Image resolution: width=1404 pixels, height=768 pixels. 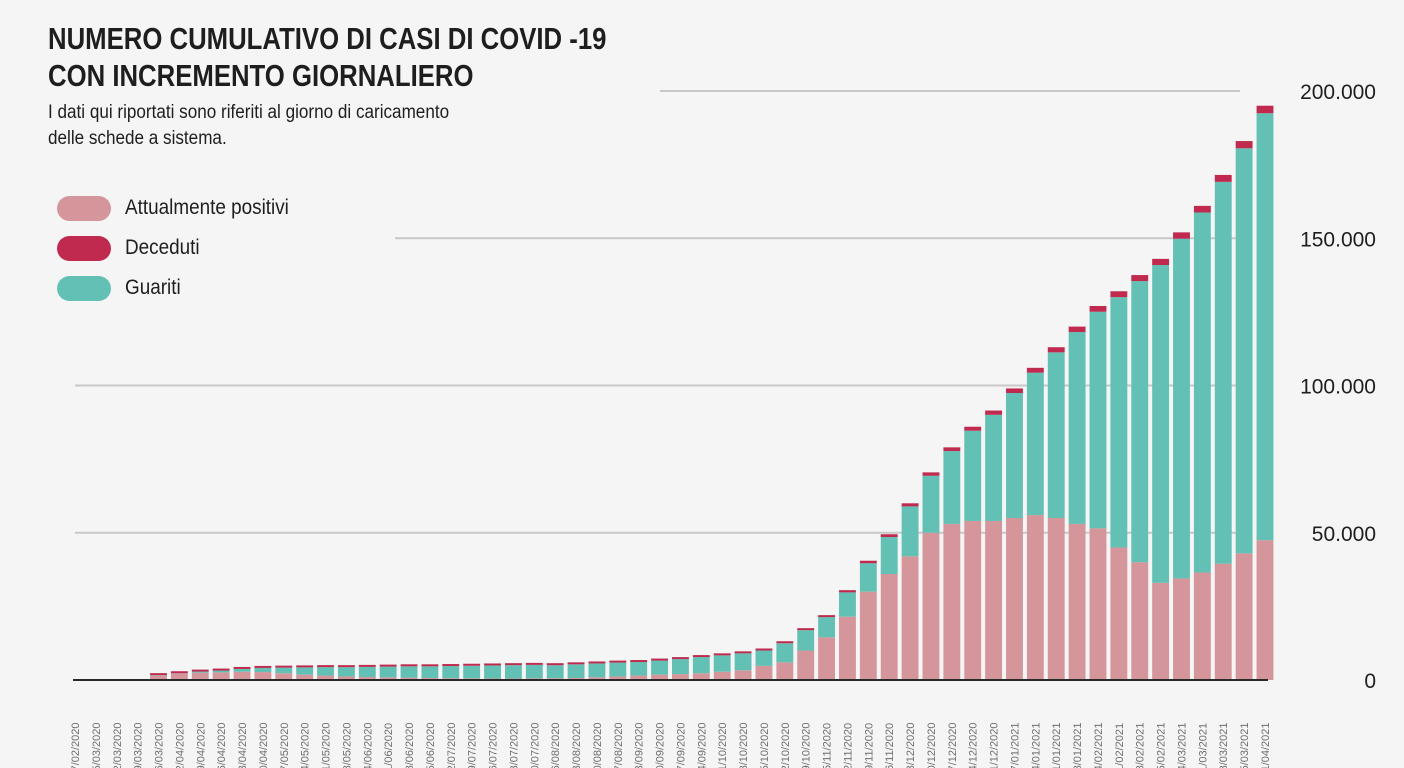 I want to click on legend-swatch-guariti, so click(x=84, y=288).